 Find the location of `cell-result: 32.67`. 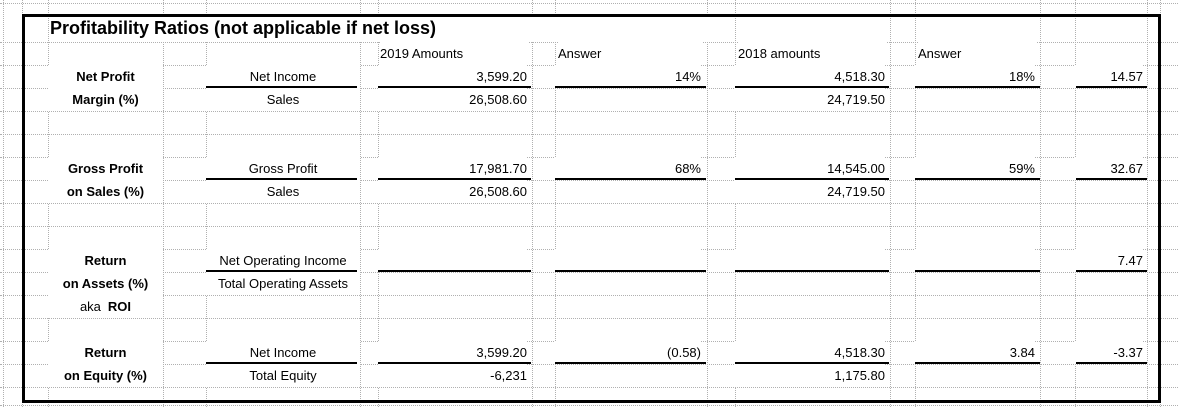

cell-result: 32.67 is located at coordinates (1109, 168).